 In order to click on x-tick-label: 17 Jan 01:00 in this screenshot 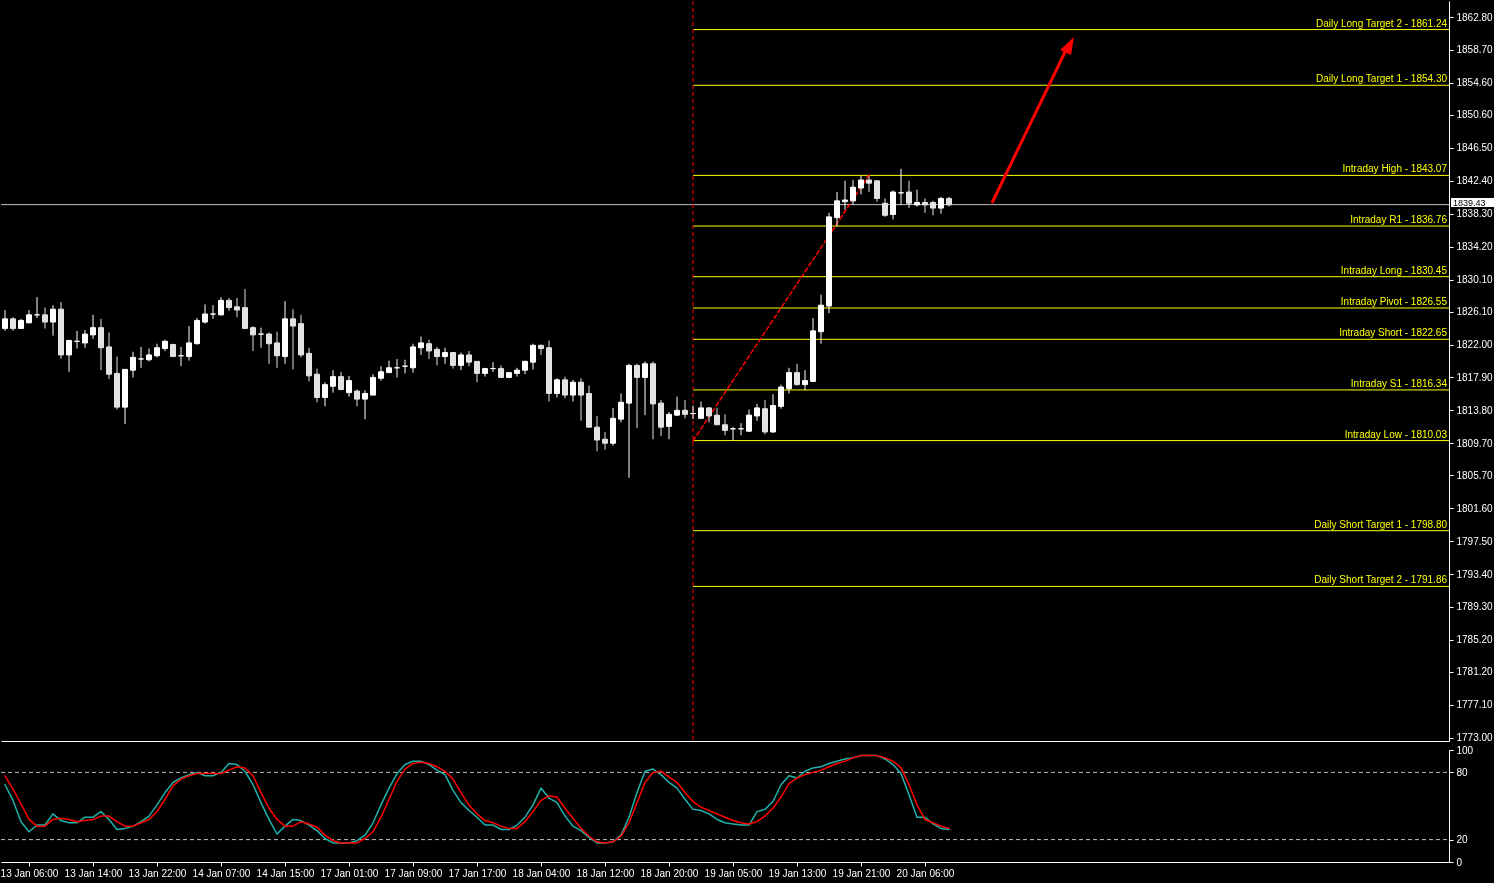, I will do `click(349, 873)`.